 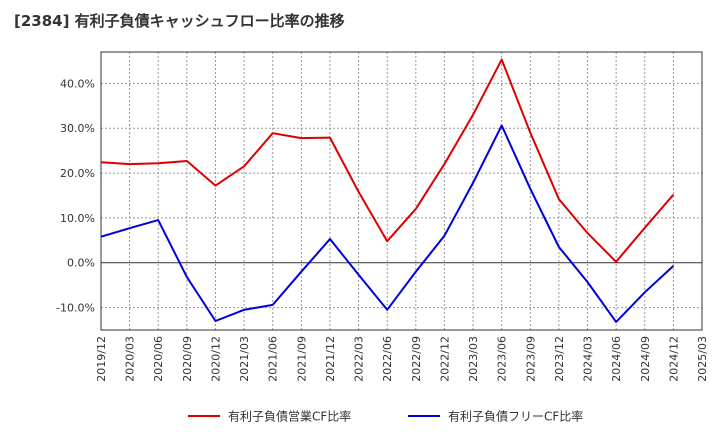 What do you see at coordinates (588, 359) in the screenshot?
I see `x-tick-label: 2024/03` at bounding box center [588, 359].